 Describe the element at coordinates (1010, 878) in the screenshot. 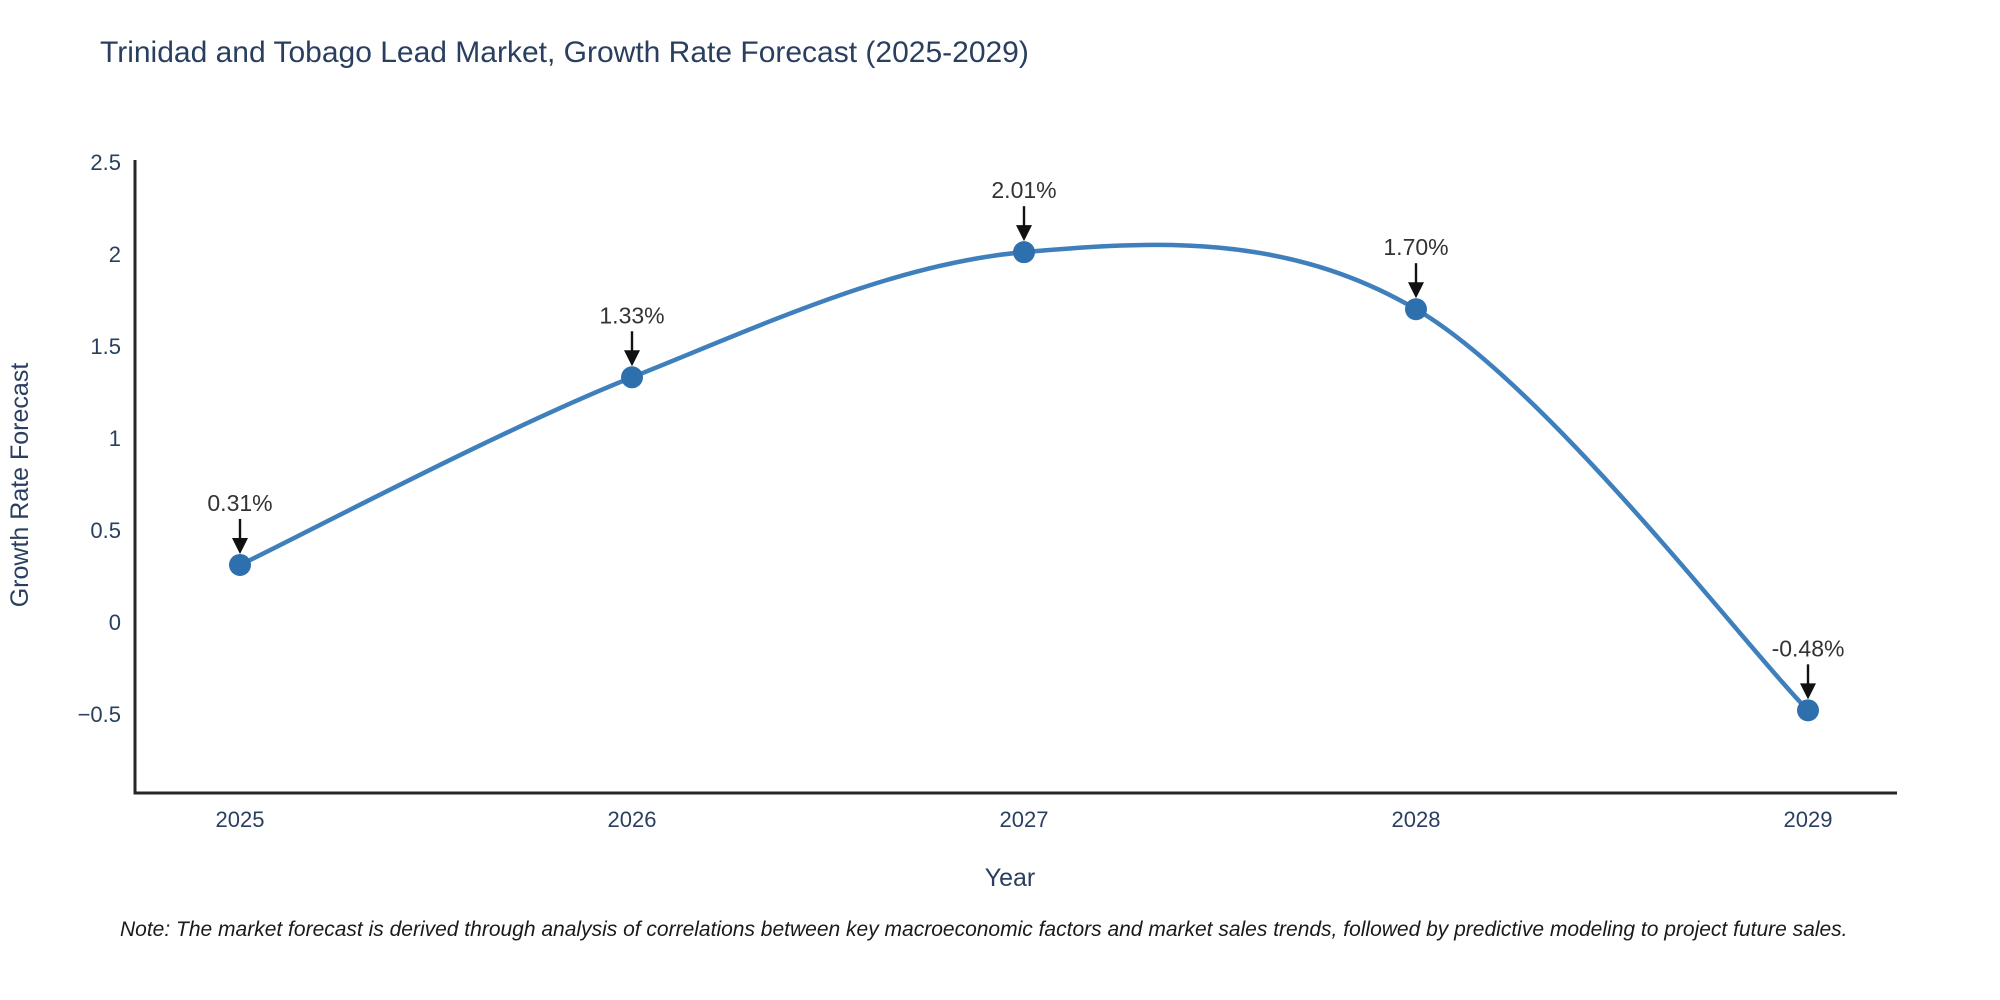

I see `x-axis-title: Year` at that location.